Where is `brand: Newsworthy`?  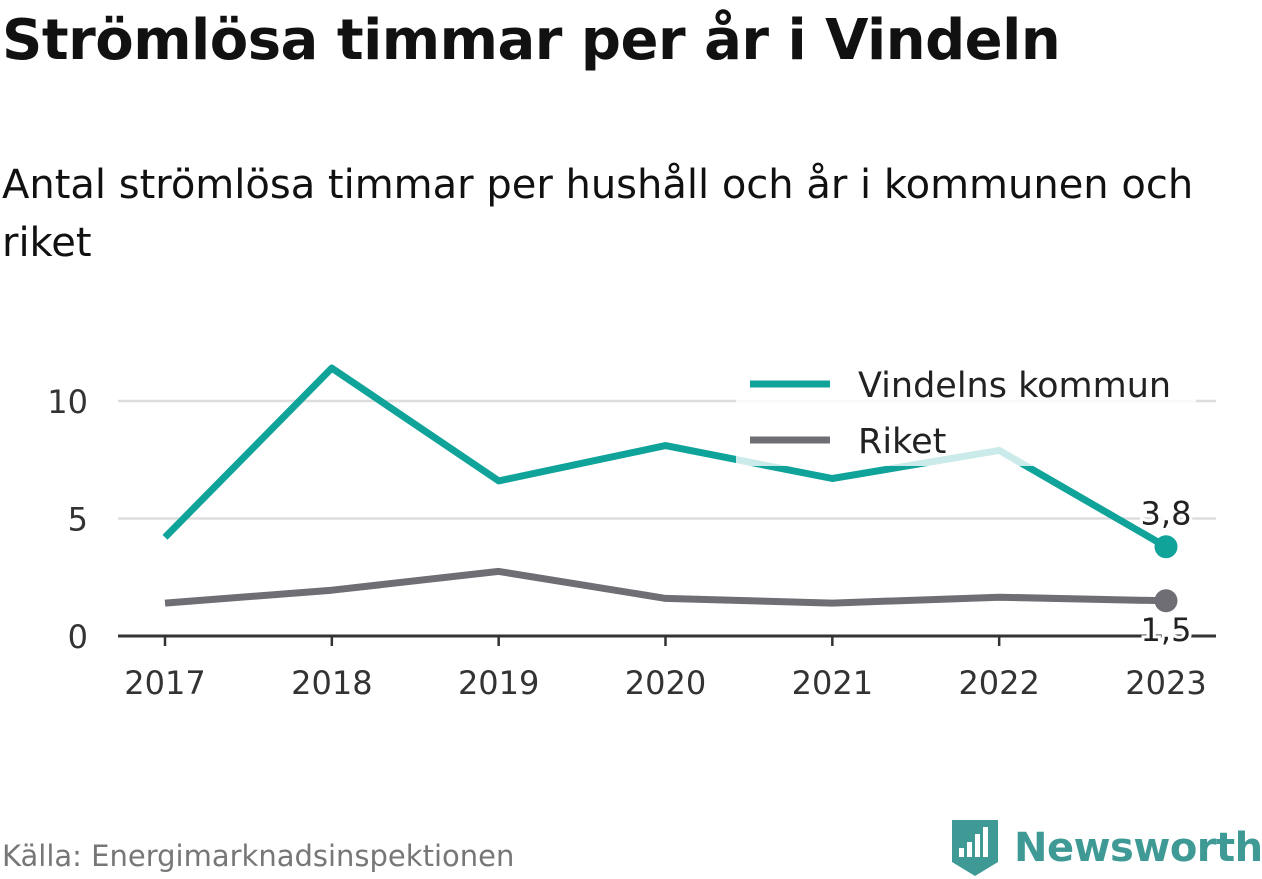
brand: Newsworthy is located at coordinates (1106, 848).